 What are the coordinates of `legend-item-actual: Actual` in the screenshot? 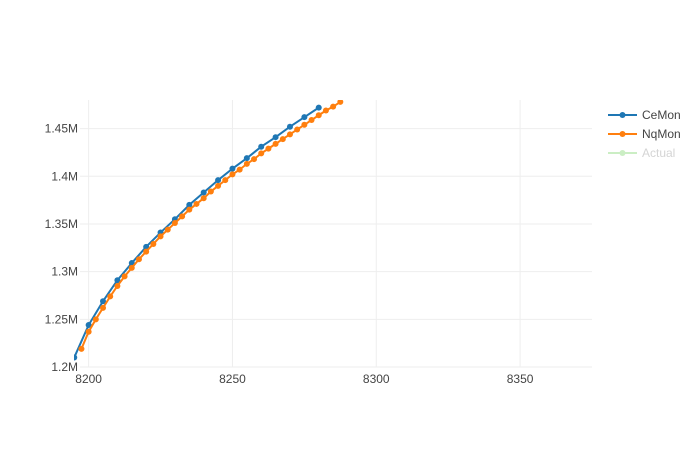 It's located at (641, 153).